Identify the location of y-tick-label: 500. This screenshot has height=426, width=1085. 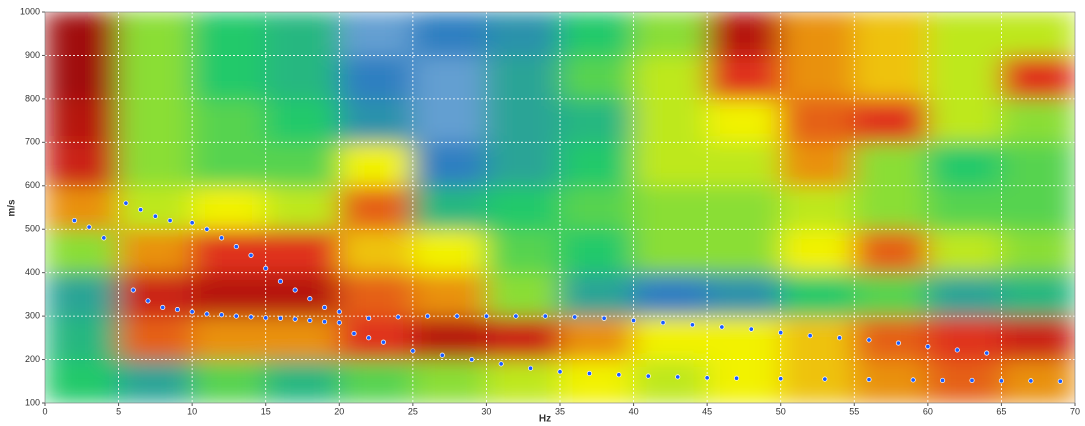
(32, 229).